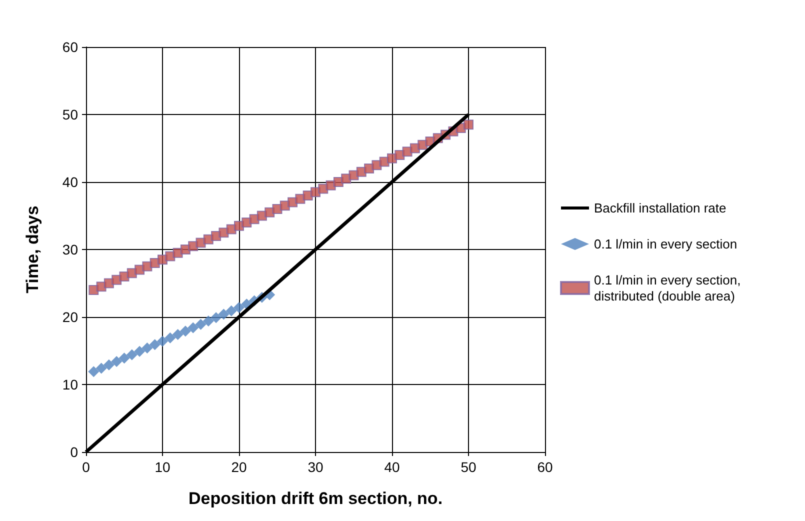  I want to click on x-tick-label: 30, so click(316, 467).